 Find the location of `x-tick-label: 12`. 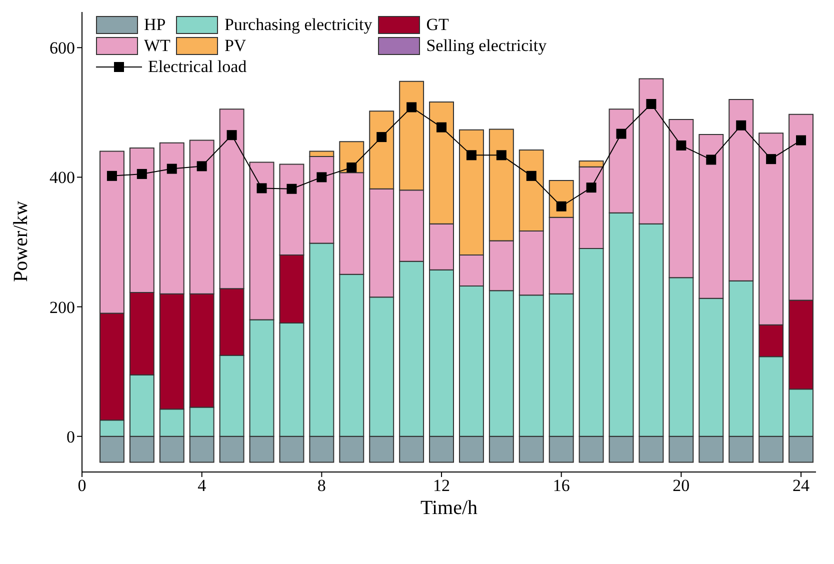

x-tick-label: 12 is located at coordinates (441, 486).